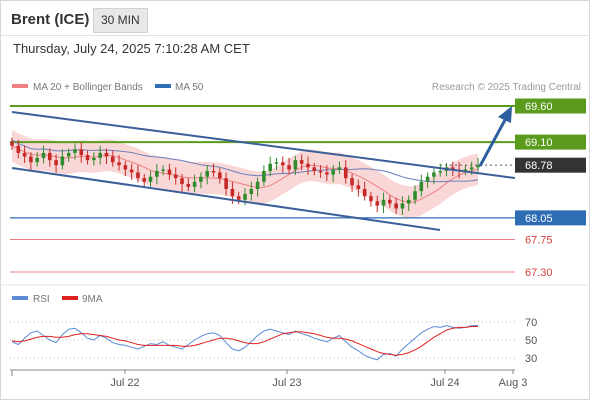 The height and width of the screenshot is (400, 590). Describe the element at coordinates (539, 107) in the screenshot. I see `resistance-2-label: 69.60` at that location.